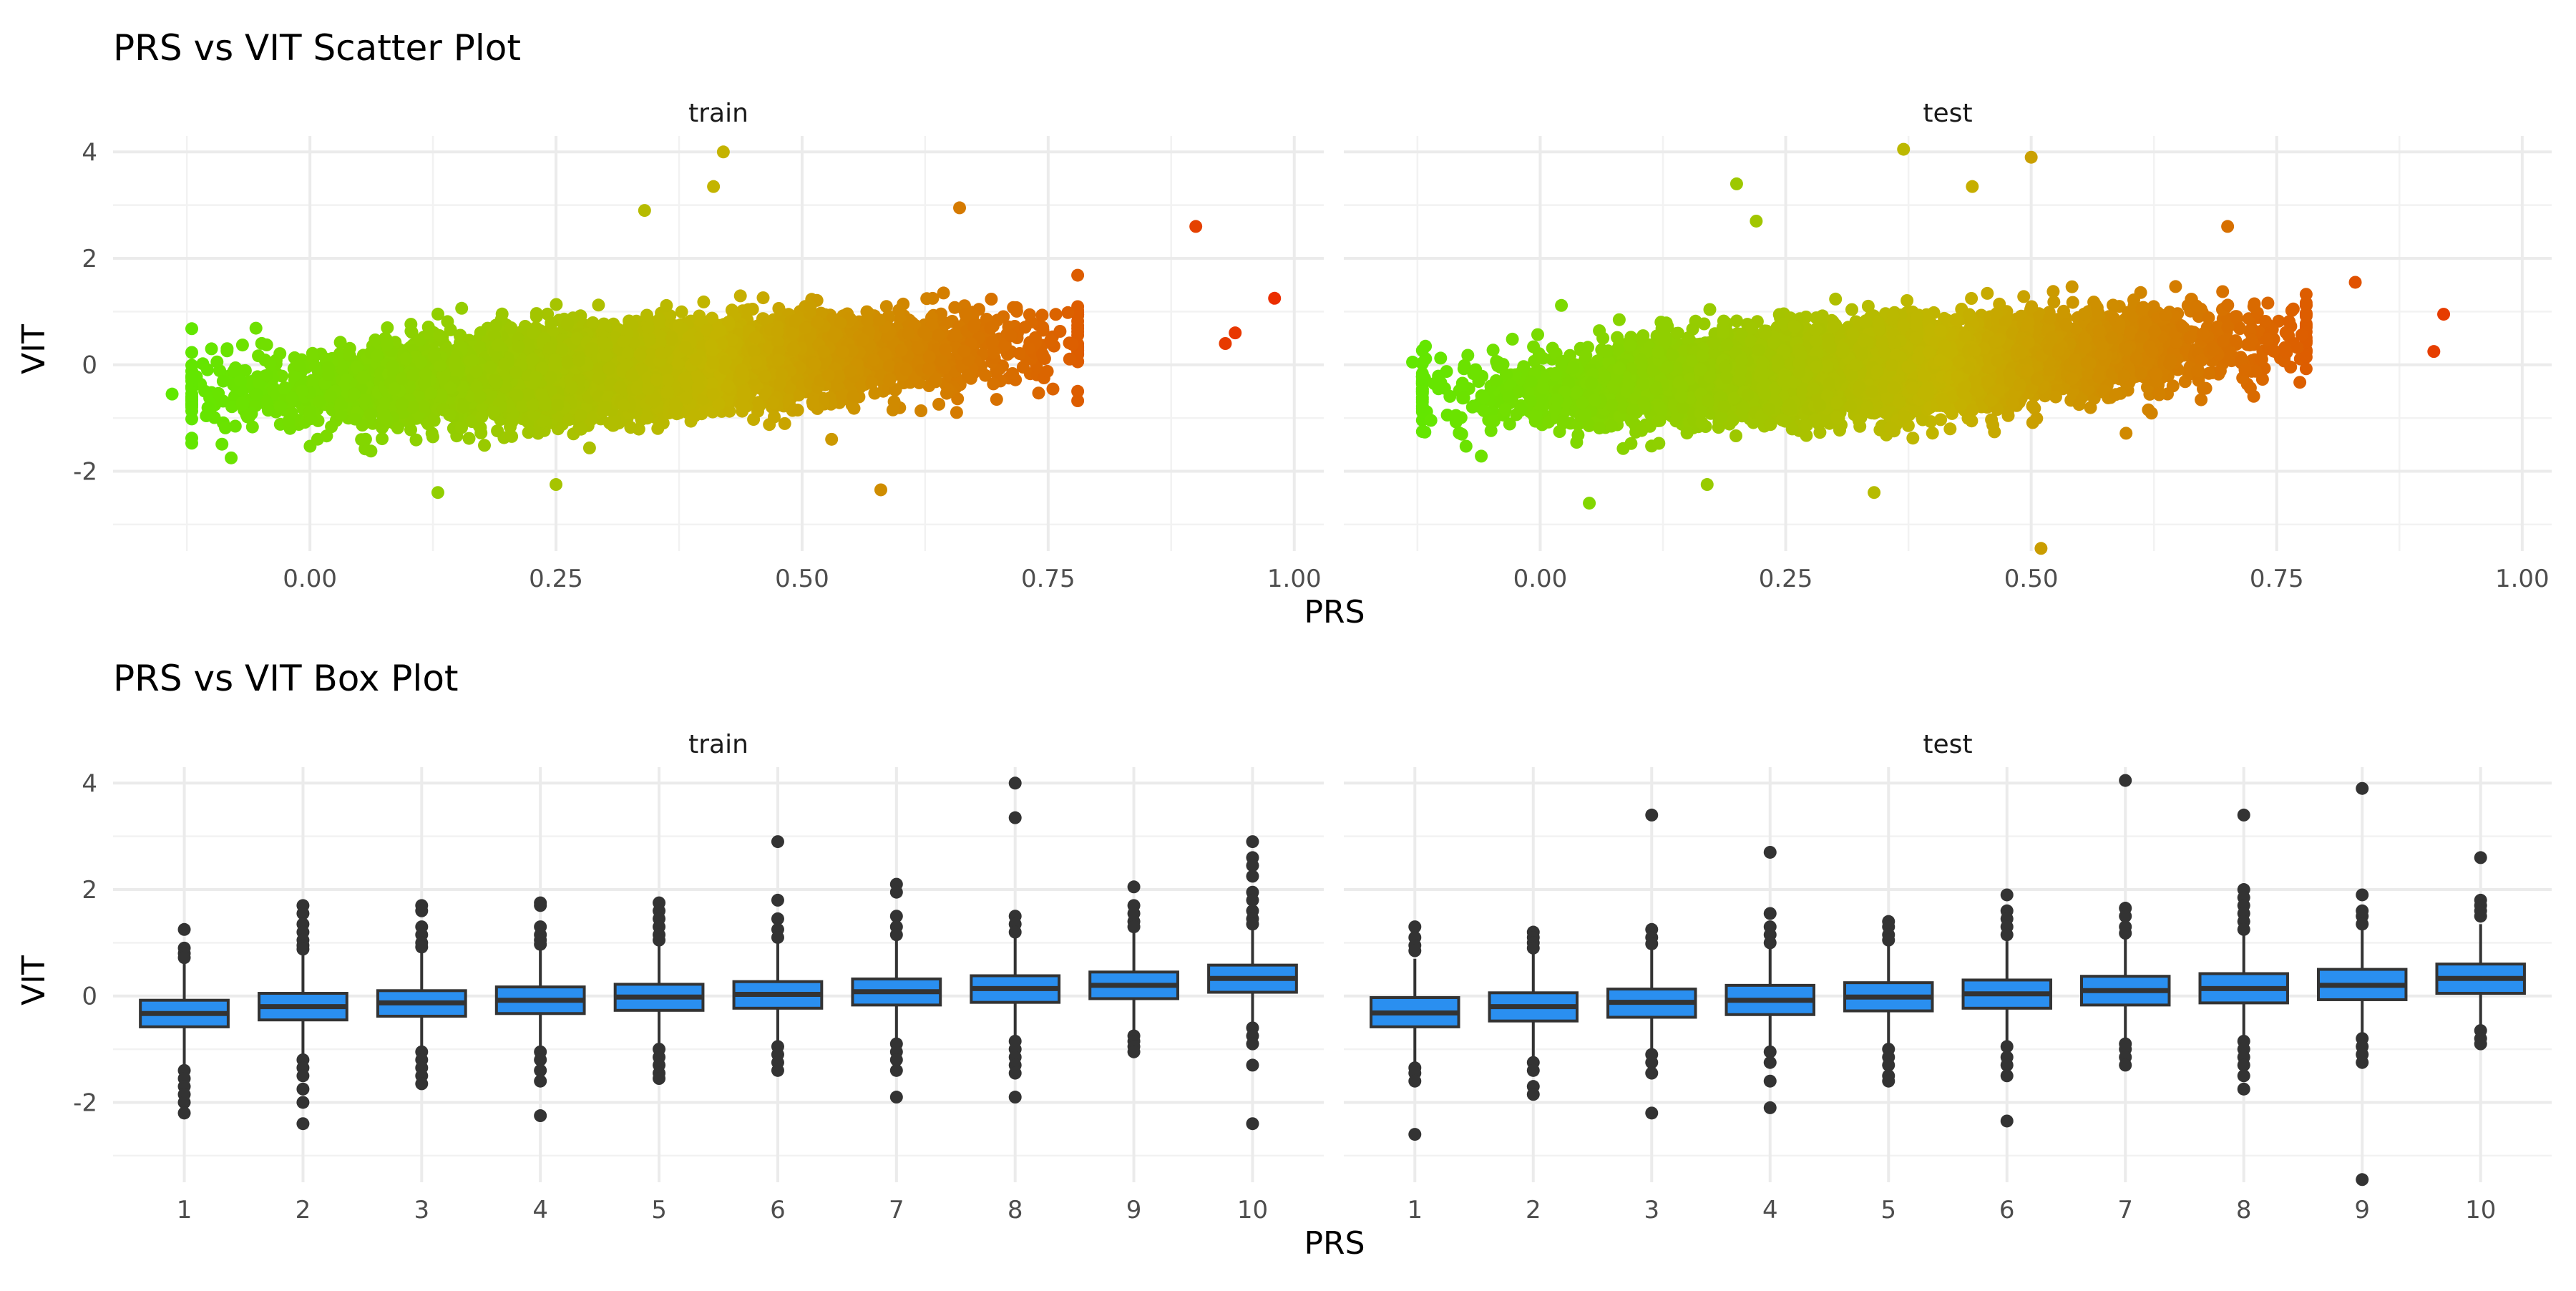 The width and height of the screenshot is (2576, 1291). What do you see at coordinates (1294, 579) in the screenshot?
I see `x-tick-label: 1.00` at bounding box center [1294, 579].